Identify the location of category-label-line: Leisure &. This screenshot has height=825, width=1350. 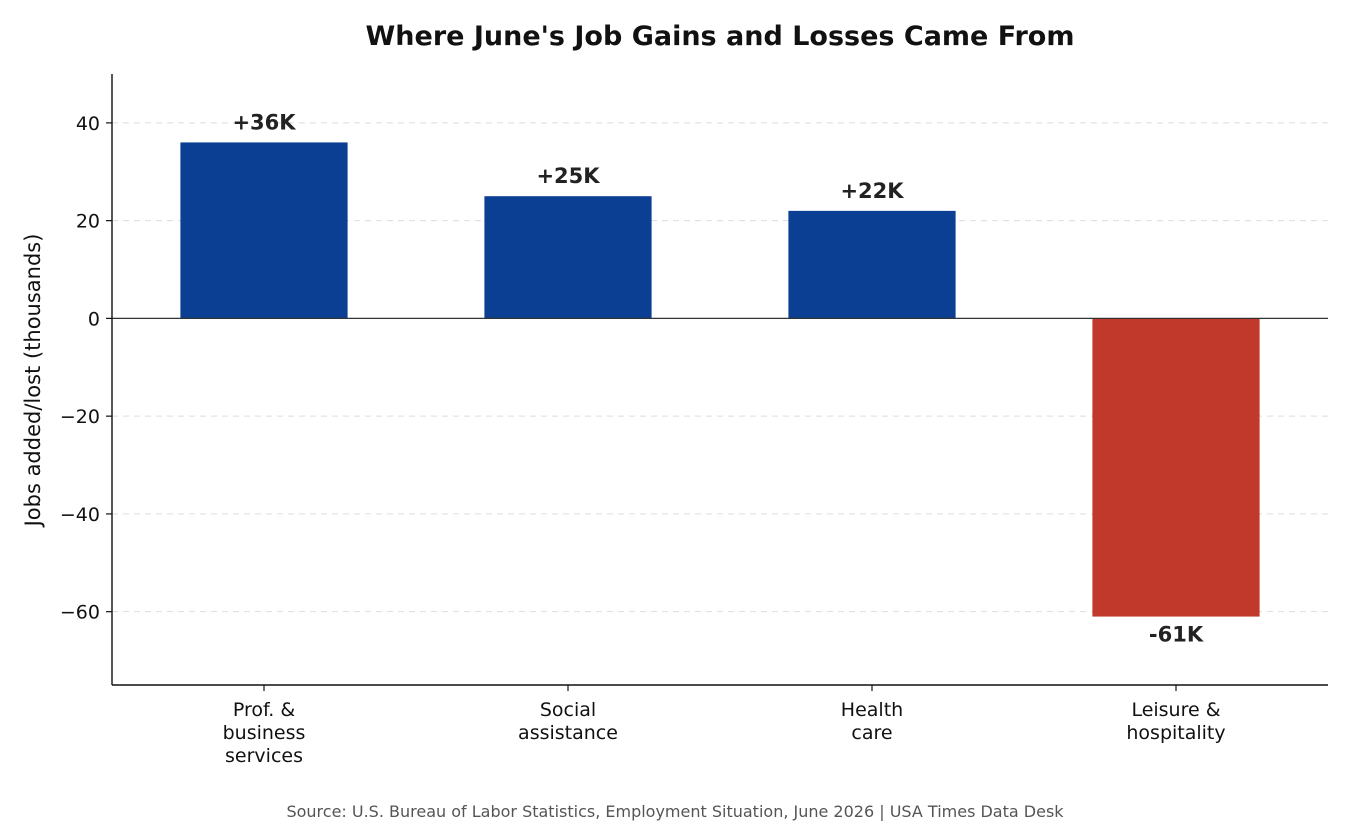
(1175, 710).